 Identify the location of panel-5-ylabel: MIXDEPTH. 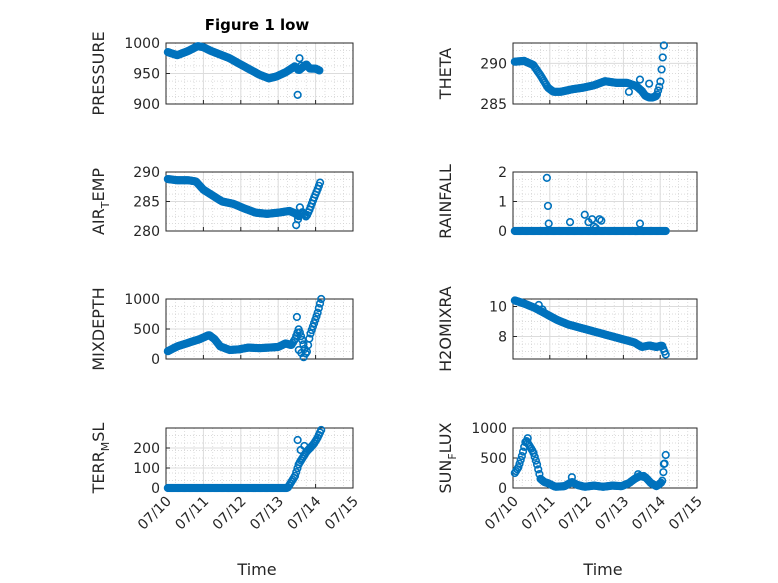
(98, 328).